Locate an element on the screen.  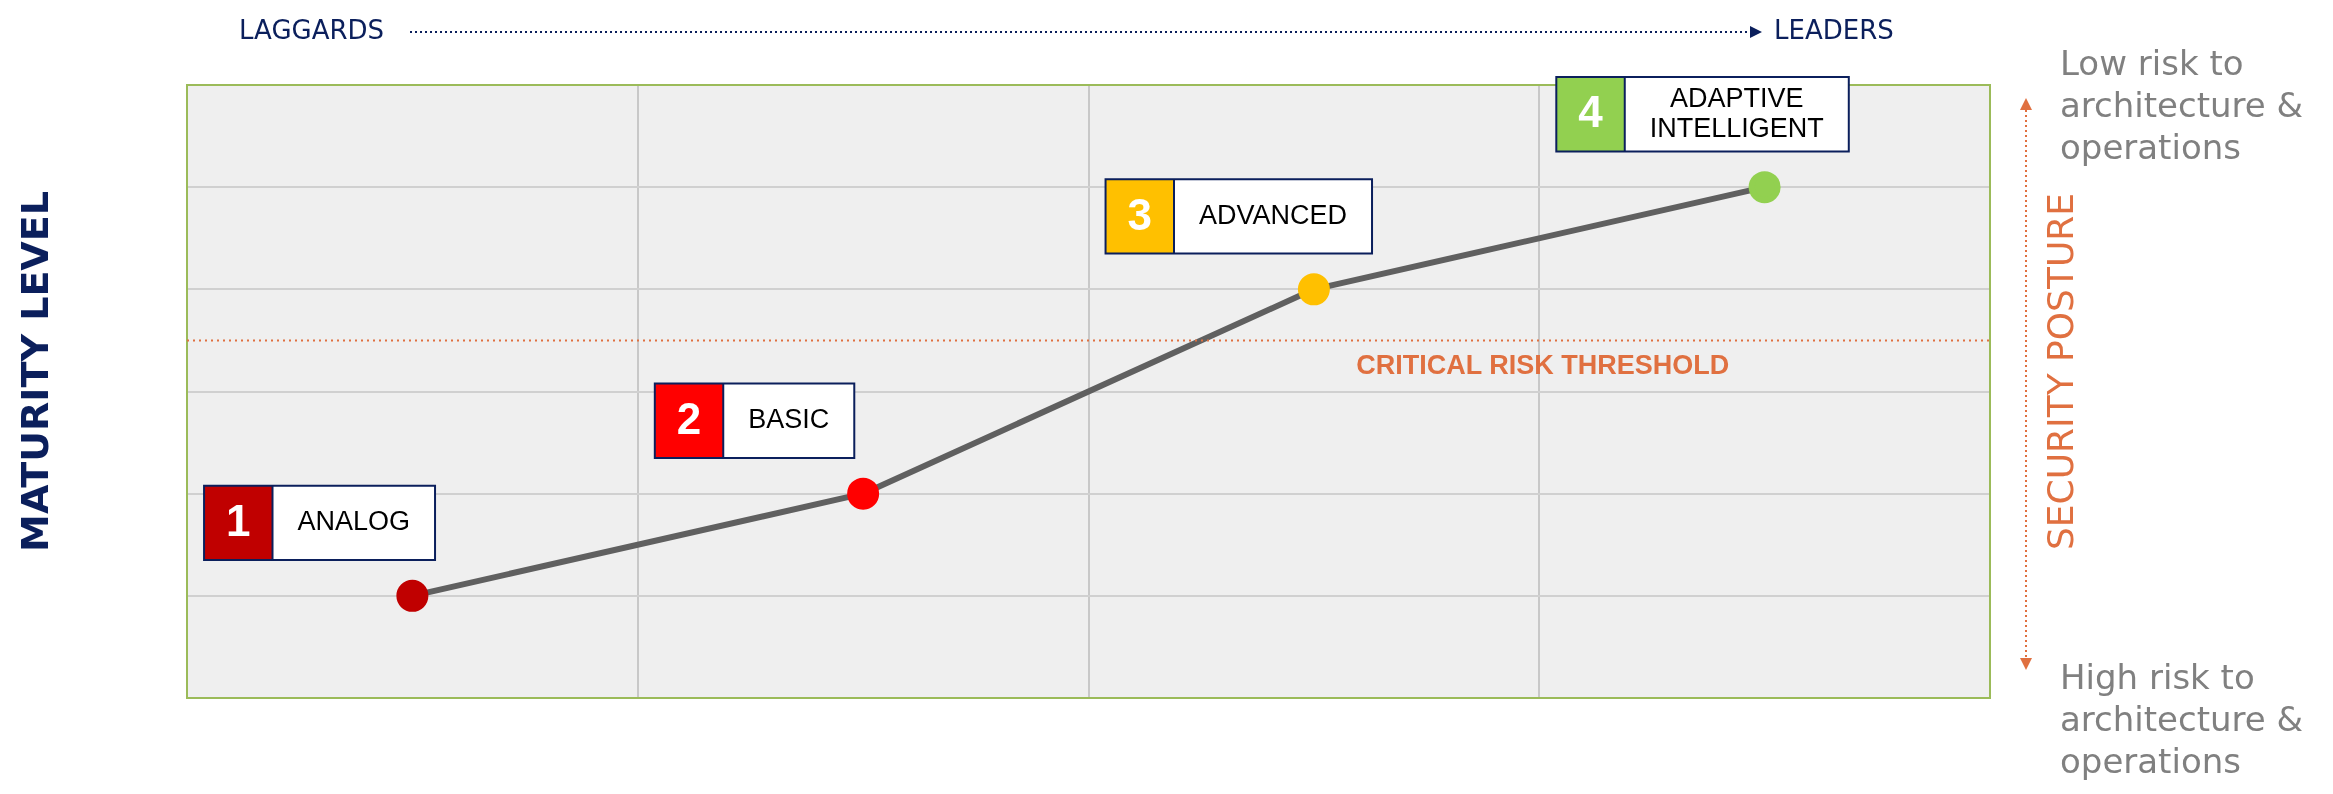
ref-line-label: CRITICAL RISK THRESHOLD is located at coordinates (1543, 364).